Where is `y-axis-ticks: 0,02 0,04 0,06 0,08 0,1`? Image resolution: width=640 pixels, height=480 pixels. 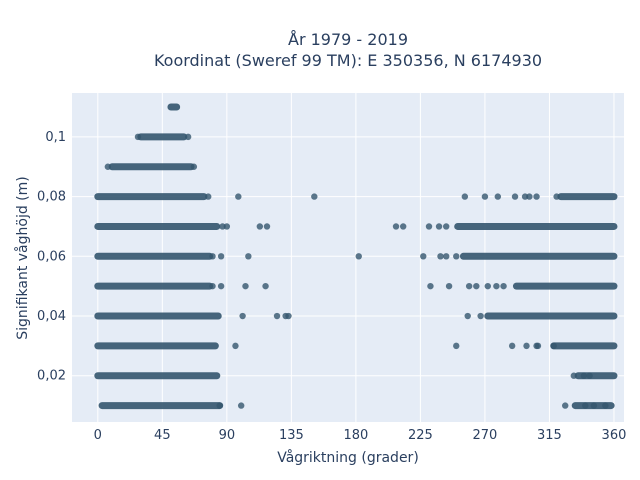 y-axis-ticks: 0,02 0,04 0,06 0,08 0,1 is located at coordinates (51, 257).